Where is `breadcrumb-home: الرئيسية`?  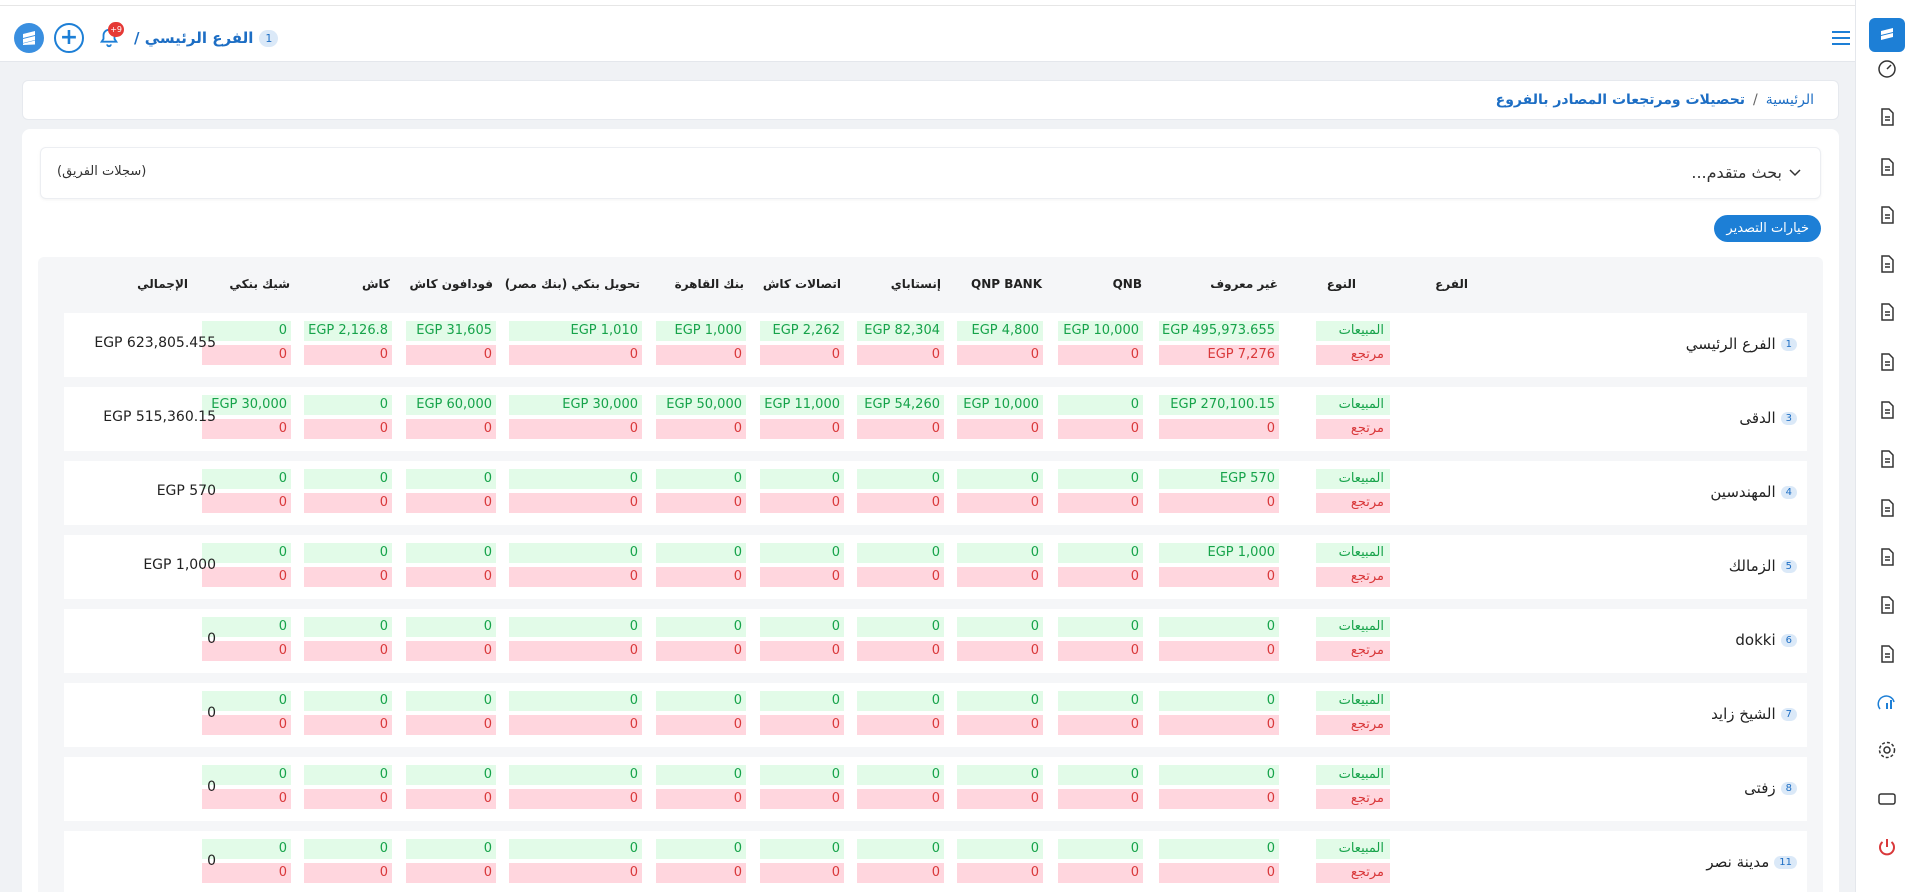
breadcrumb-home: الرئيسية is located at coordinates (1789, 100).